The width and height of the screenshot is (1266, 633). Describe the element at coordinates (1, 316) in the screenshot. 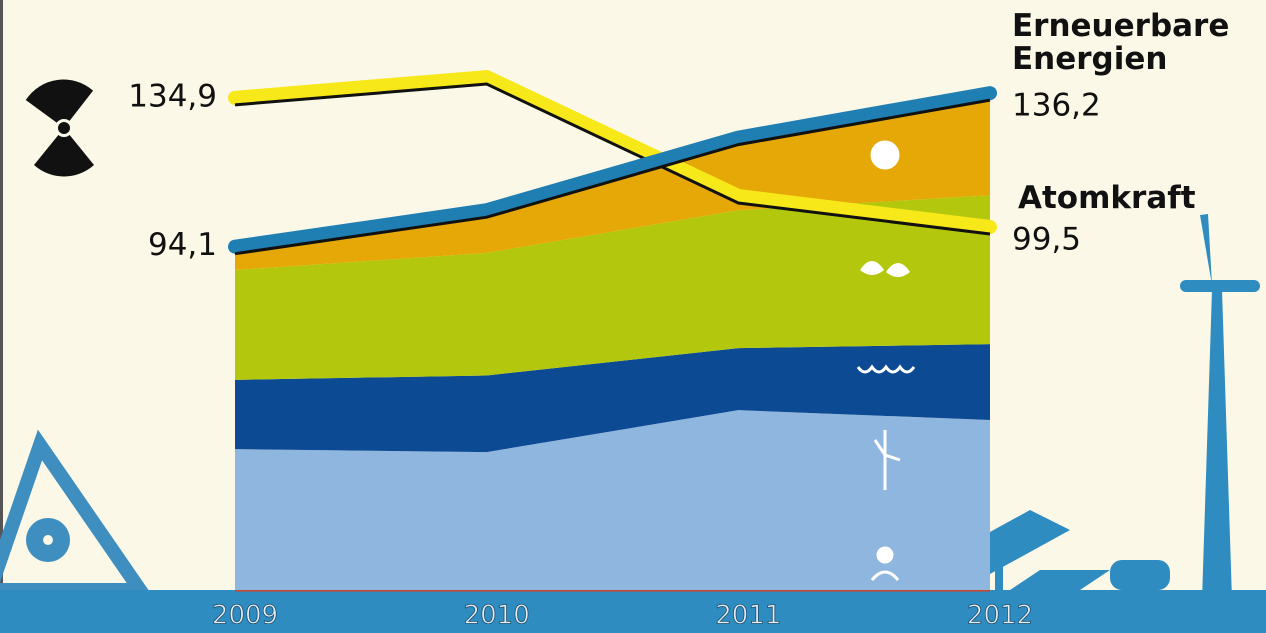

I see `border` at that location.